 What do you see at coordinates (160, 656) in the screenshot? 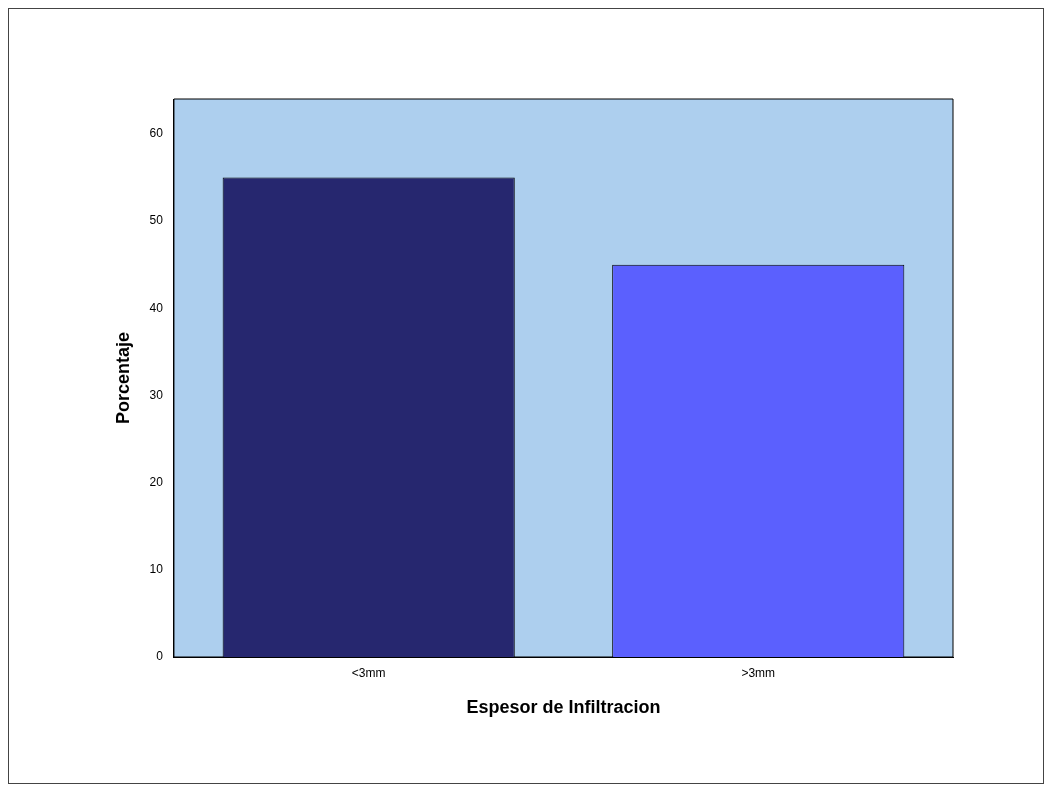
I see `y-tick-label: 0` at bounding box center [160, 656].